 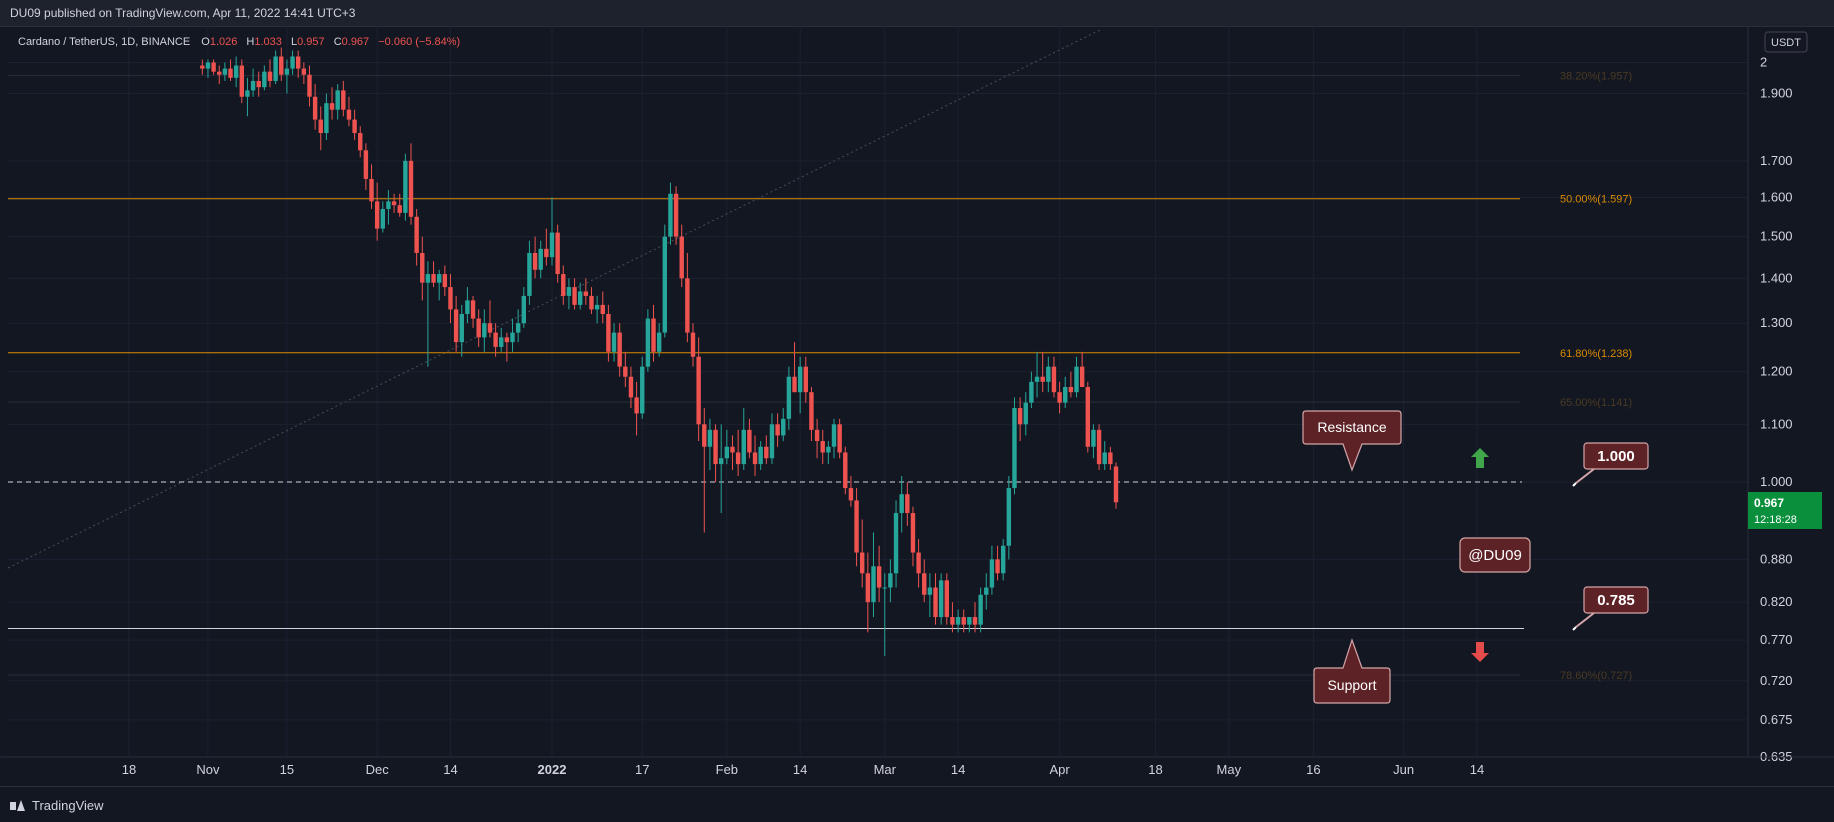 I want to click on support-label: Support, so click(x=1351, y=685).